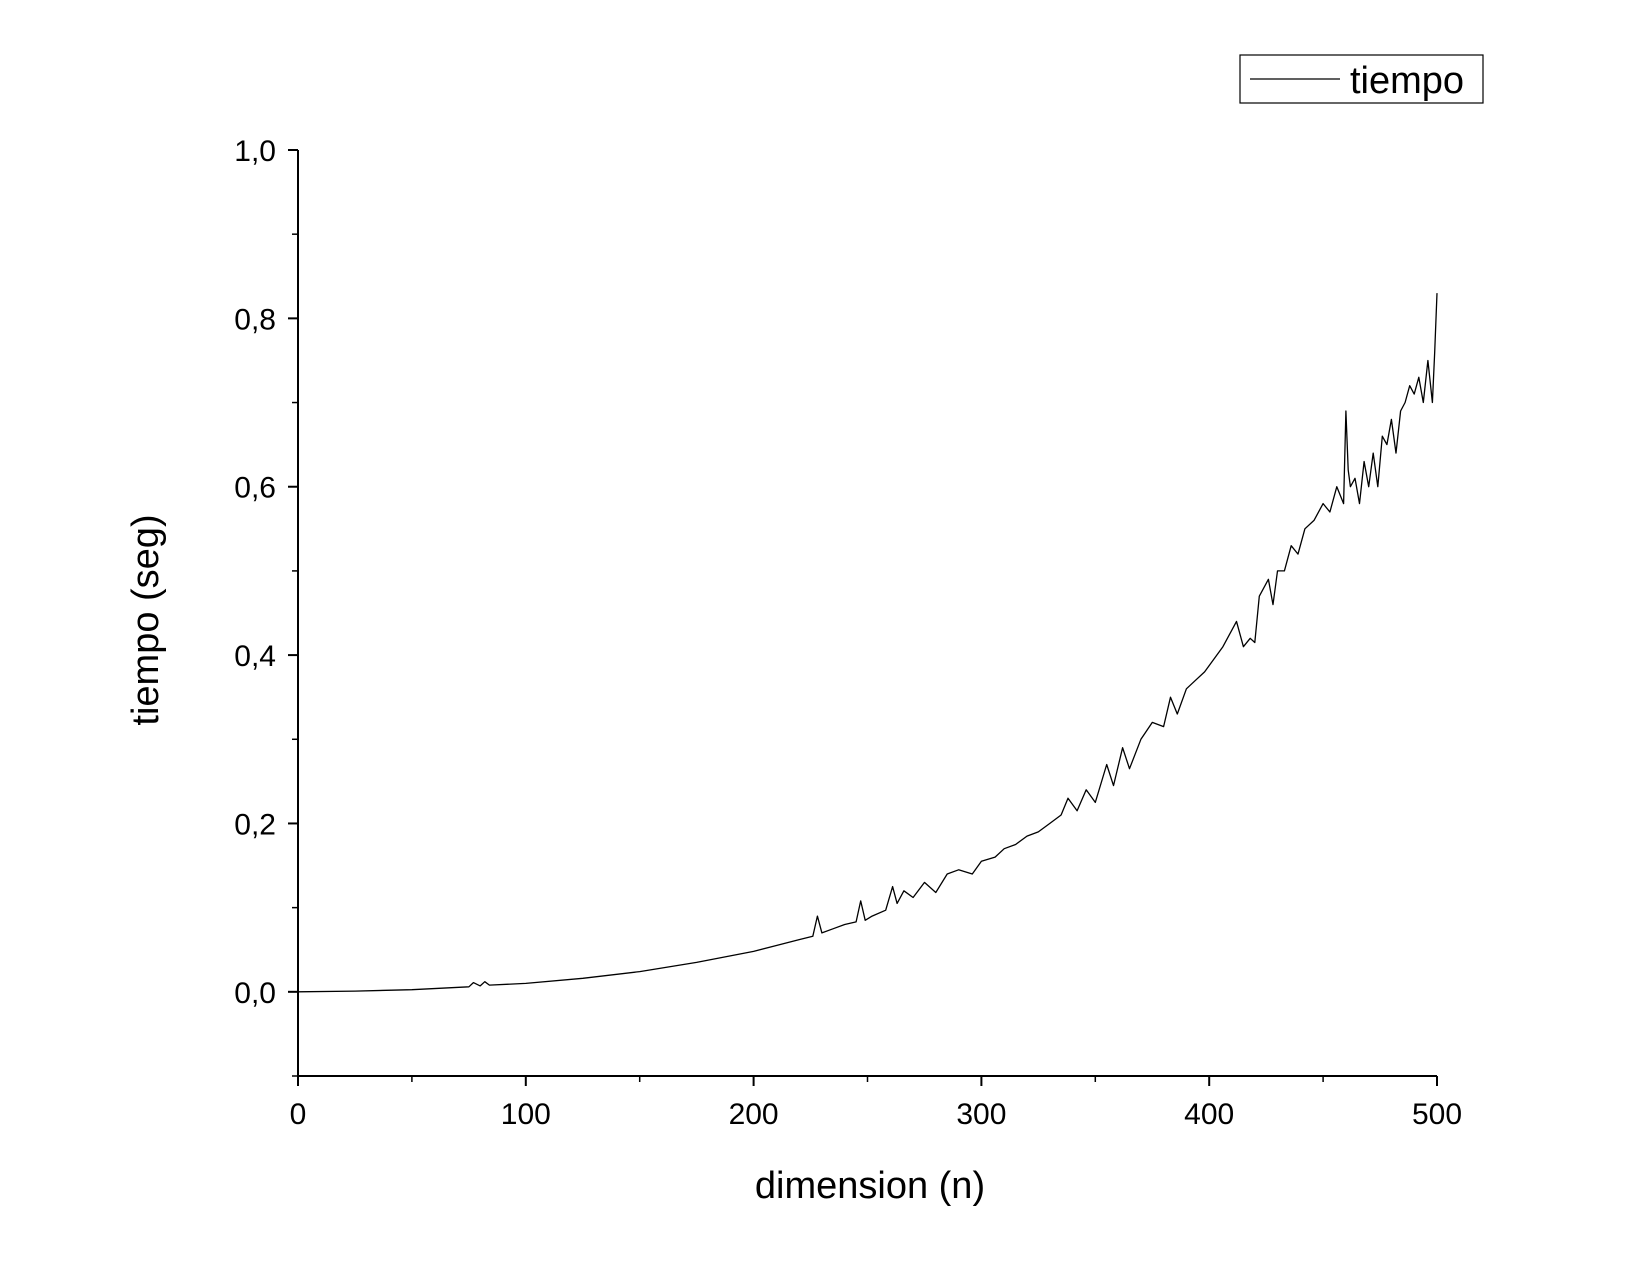  I want to click on x-tick-label: 100, so click(526, 1114).